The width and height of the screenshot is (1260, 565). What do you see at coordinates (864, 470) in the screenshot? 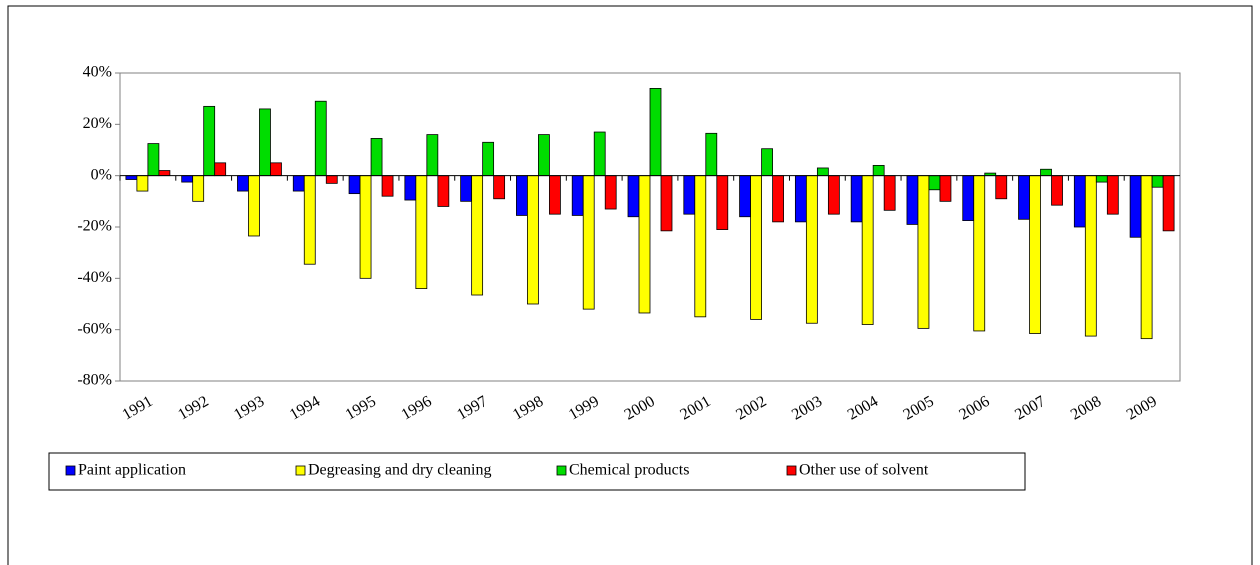
I see `legend-label: Other use of solvent` at bounding box center [864, 470].